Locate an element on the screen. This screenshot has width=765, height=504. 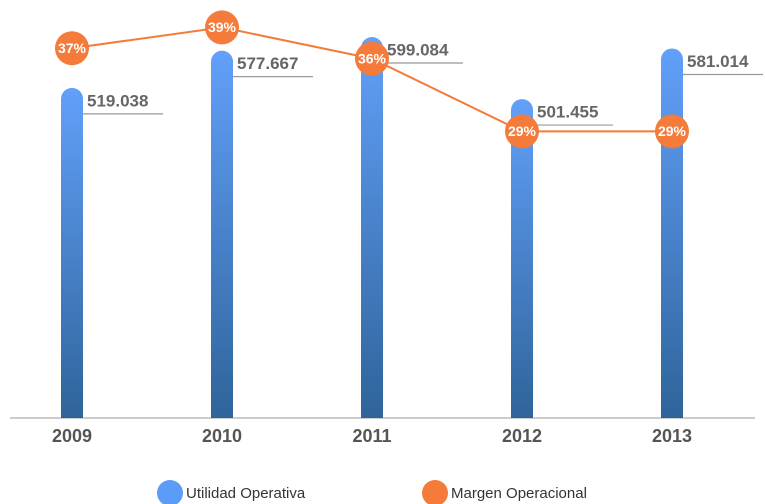
x-tick-label: 2011 is located at coordinates (371, 436).